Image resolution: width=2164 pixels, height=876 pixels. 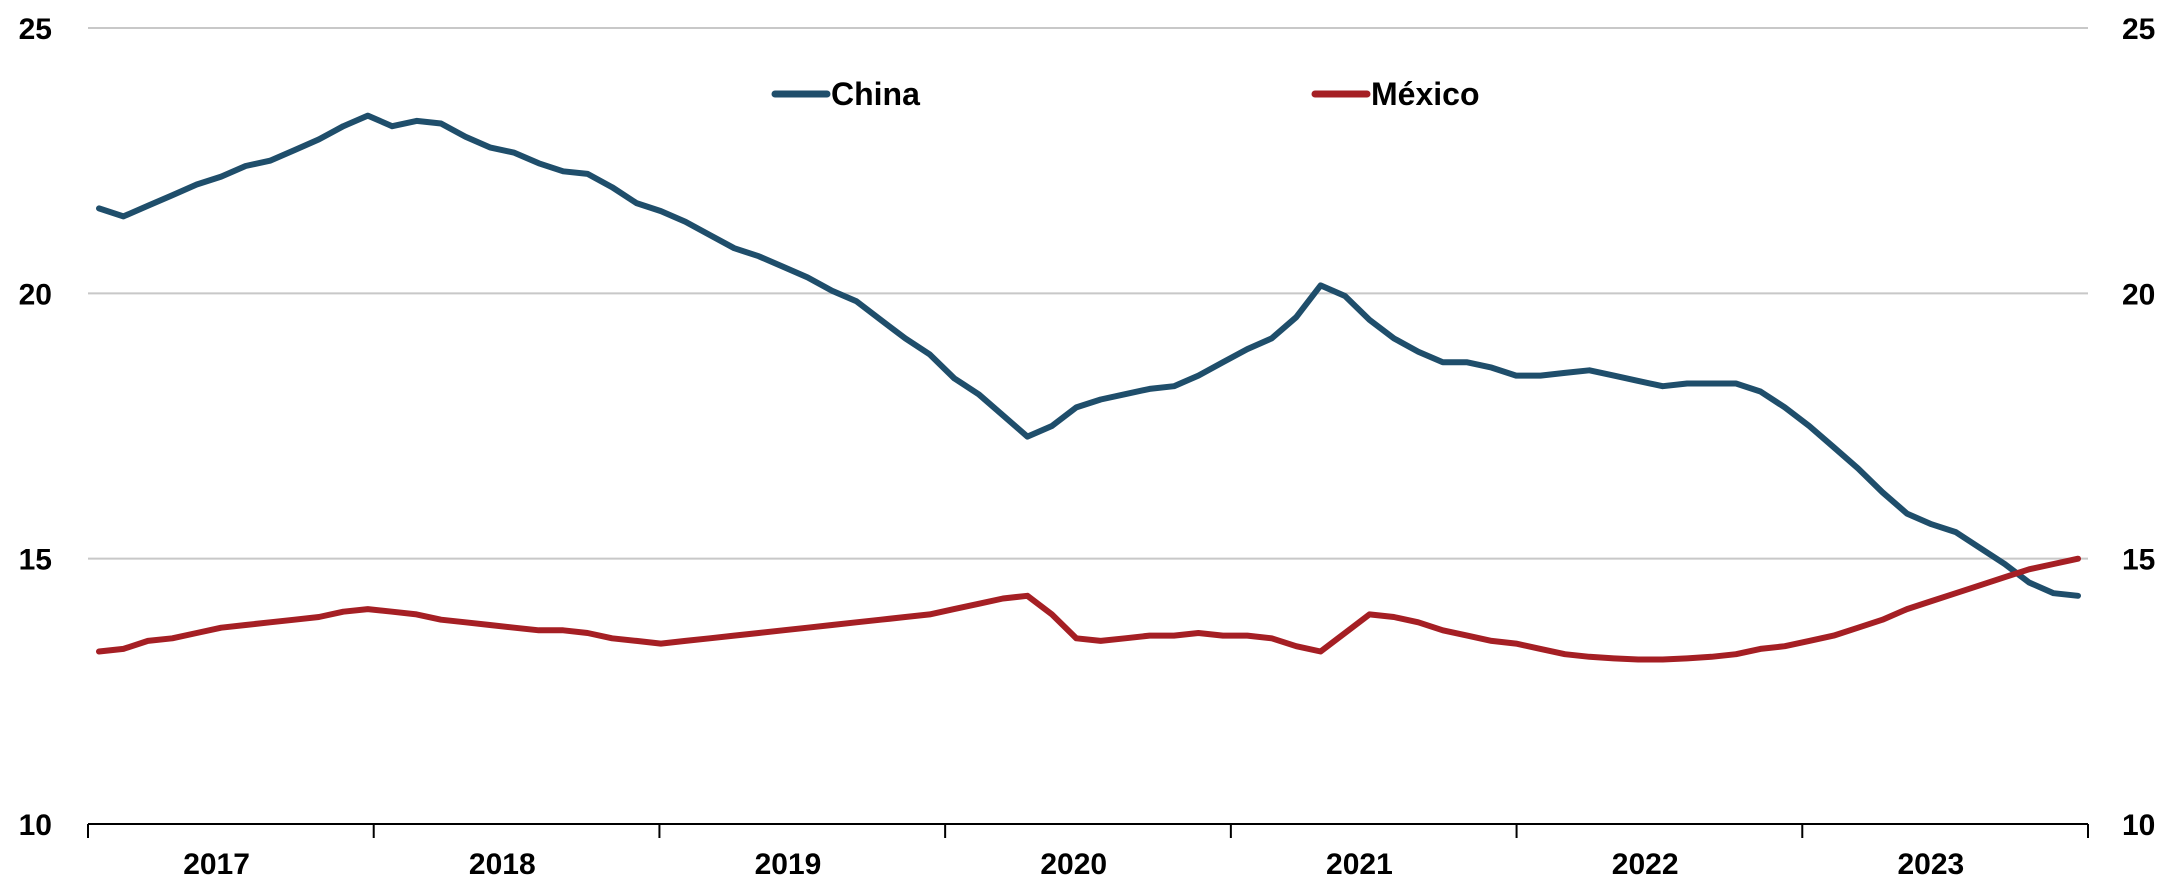 I want to click on left-y-tick-label: 10, so click(x=35, y=825).